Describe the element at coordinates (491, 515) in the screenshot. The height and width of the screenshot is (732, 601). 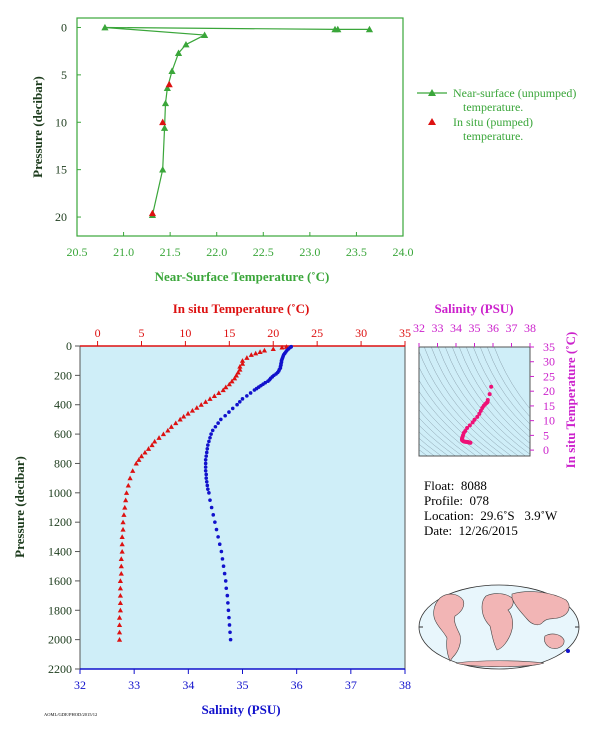
I see `location: Location: 29.6˚S 3.9˚W` at that location.